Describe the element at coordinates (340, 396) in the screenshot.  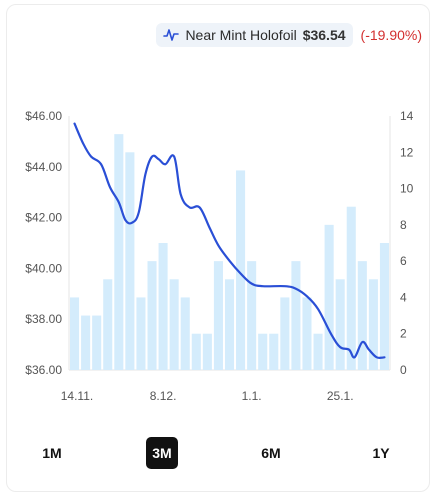
I see `x-axis-tick: 25.1.` at that location.